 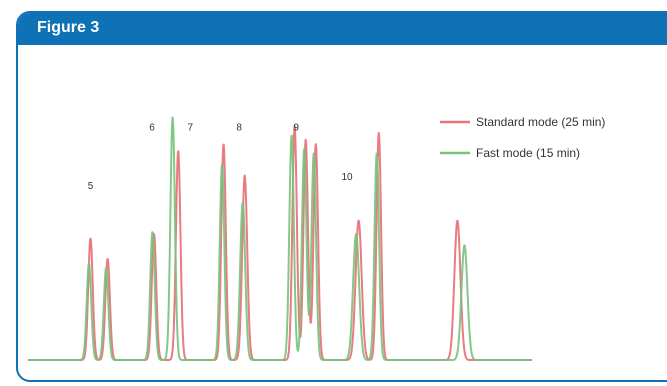 What do you see at coordinates (342, 29) in the screenshot?
I see `figure-header: Figure 3` at bounding box center [342, 29].